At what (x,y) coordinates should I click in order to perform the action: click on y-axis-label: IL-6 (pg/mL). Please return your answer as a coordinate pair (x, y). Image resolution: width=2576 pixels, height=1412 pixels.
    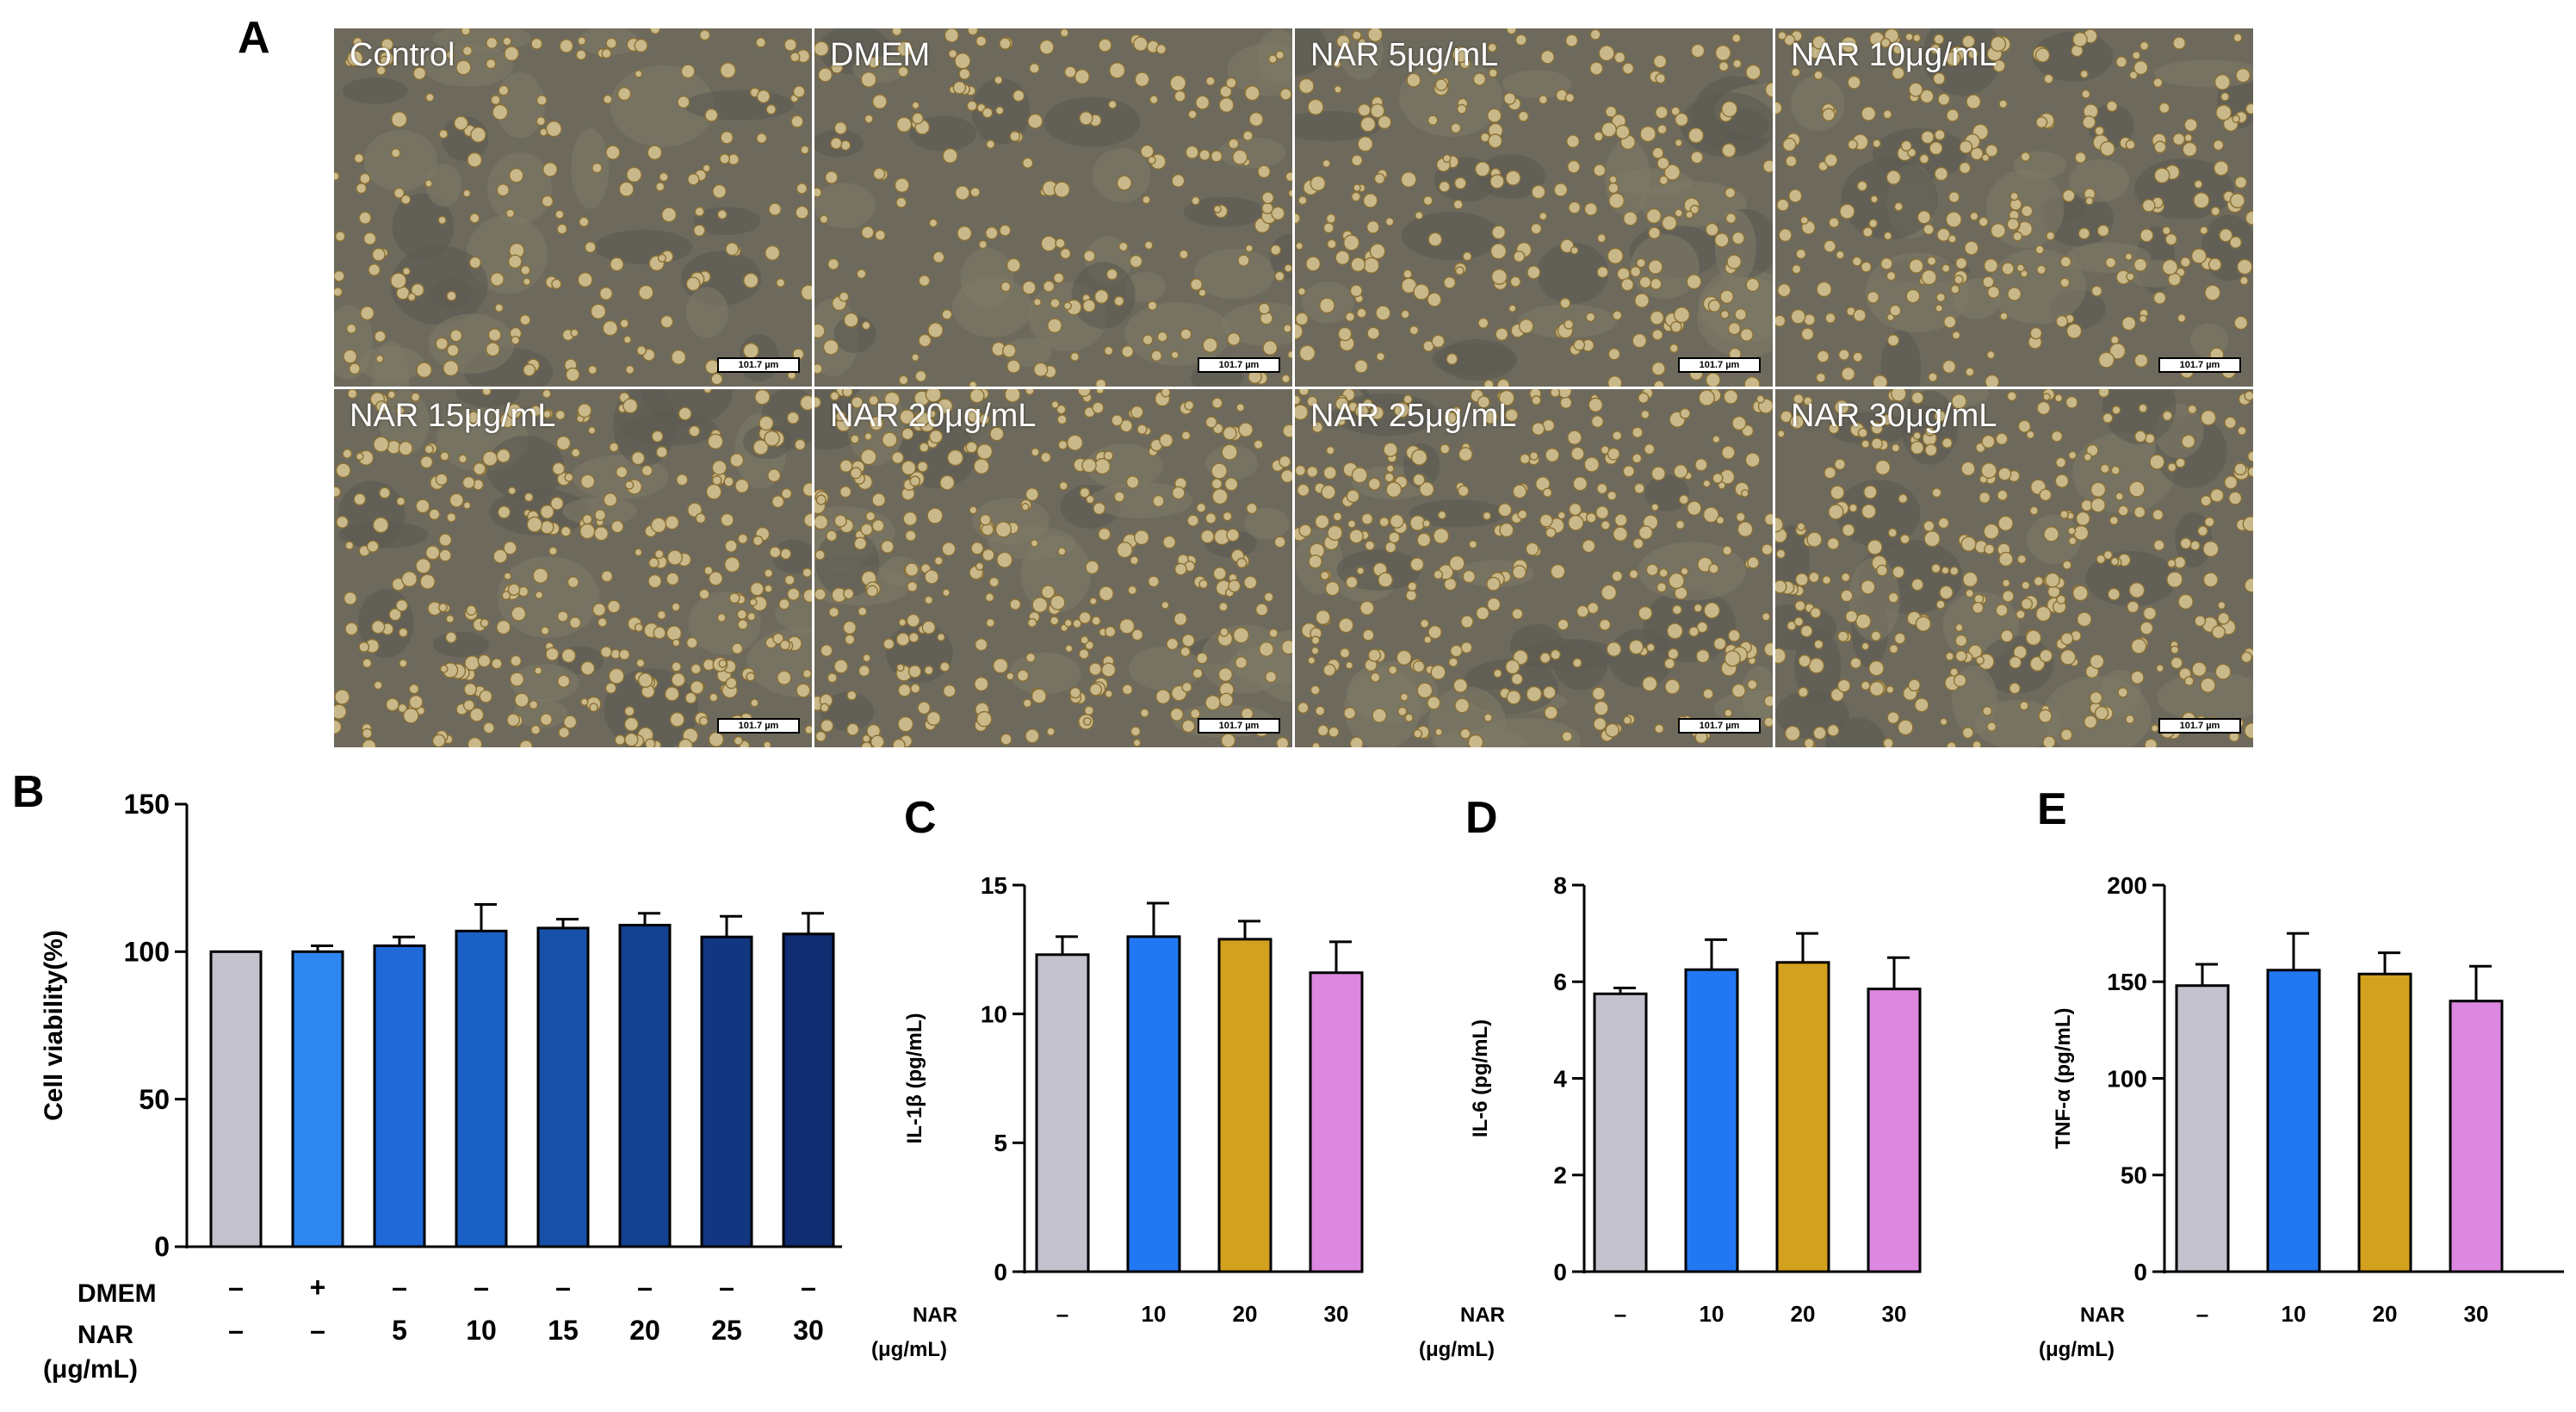
    Looking at the image, I should click on (1480, 1078).